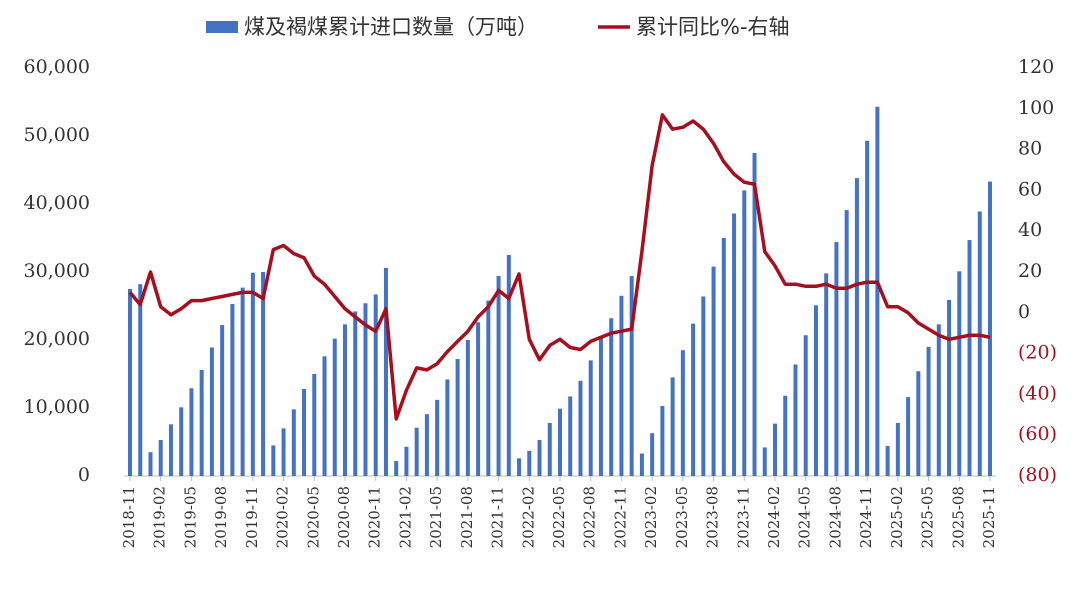  Describe the element at coordinates (928, 517) in the screenshot. I see `x-tick-label: 2025-05` at that location.